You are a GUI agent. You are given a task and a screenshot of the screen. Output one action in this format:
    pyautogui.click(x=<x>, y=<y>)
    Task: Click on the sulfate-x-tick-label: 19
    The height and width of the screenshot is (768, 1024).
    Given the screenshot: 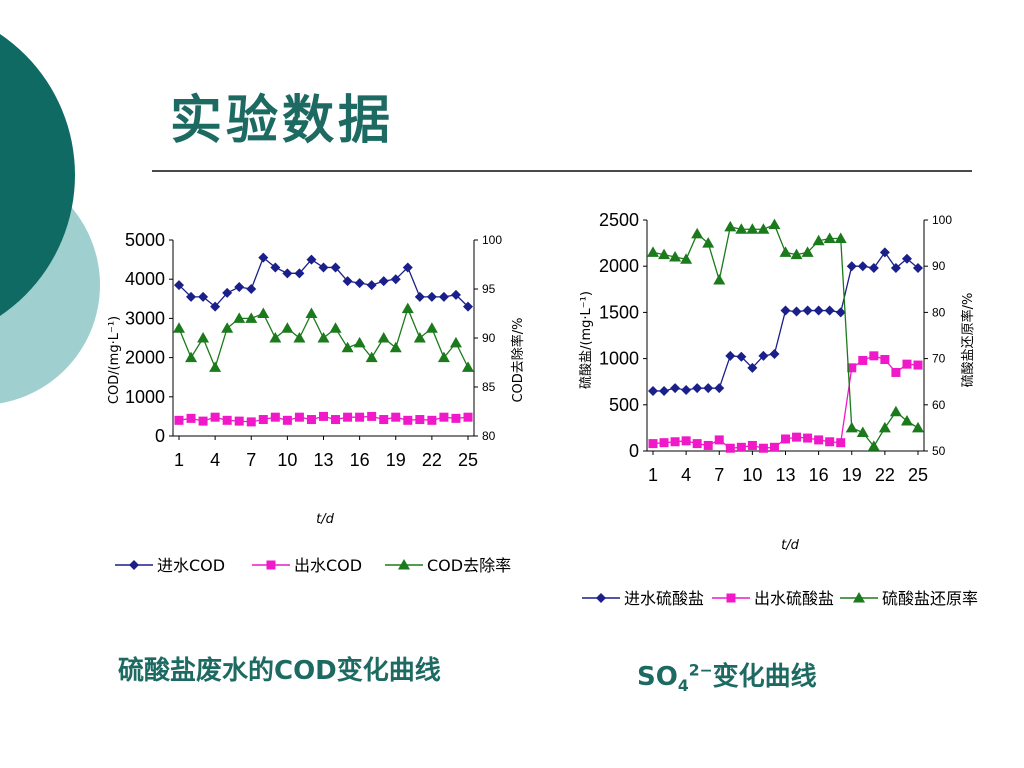 What is the action you would take?
    pyautogui.click(x=852, y=475)
    